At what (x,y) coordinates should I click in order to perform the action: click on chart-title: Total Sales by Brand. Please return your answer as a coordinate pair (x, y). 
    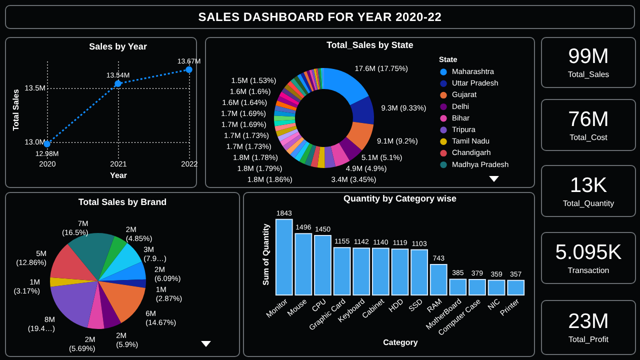
    Looking at the image, I should click on (122, 202).